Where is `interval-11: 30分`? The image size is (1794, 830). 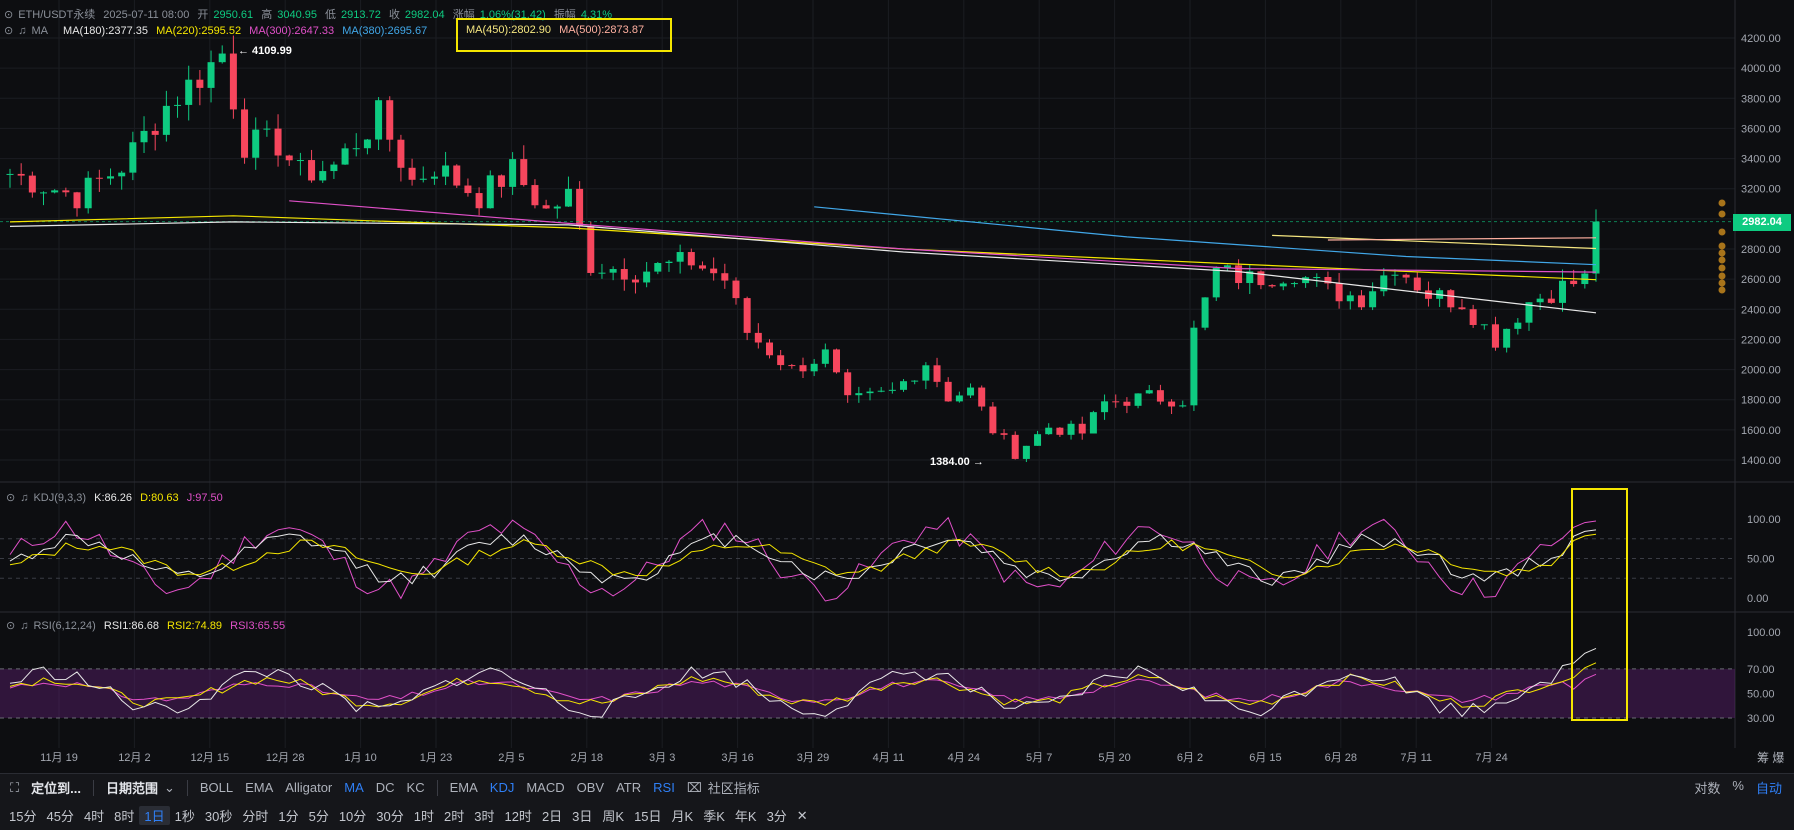 interval-11: 30分 is located at coordinates (390, 816).